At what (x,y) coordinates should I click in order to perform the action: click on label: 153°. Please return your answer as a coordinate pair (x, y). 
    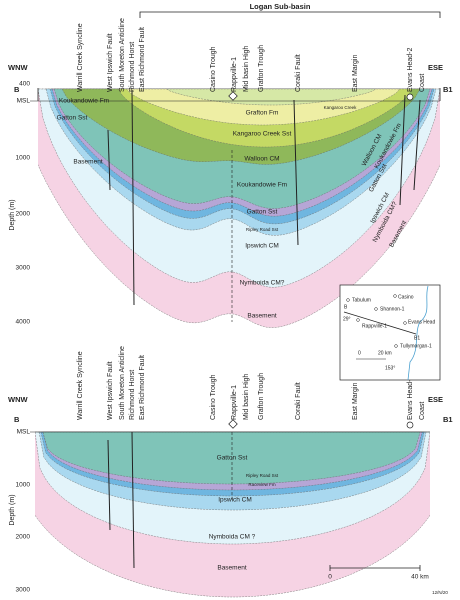
    Looking at the image, I should click on (390, 368).